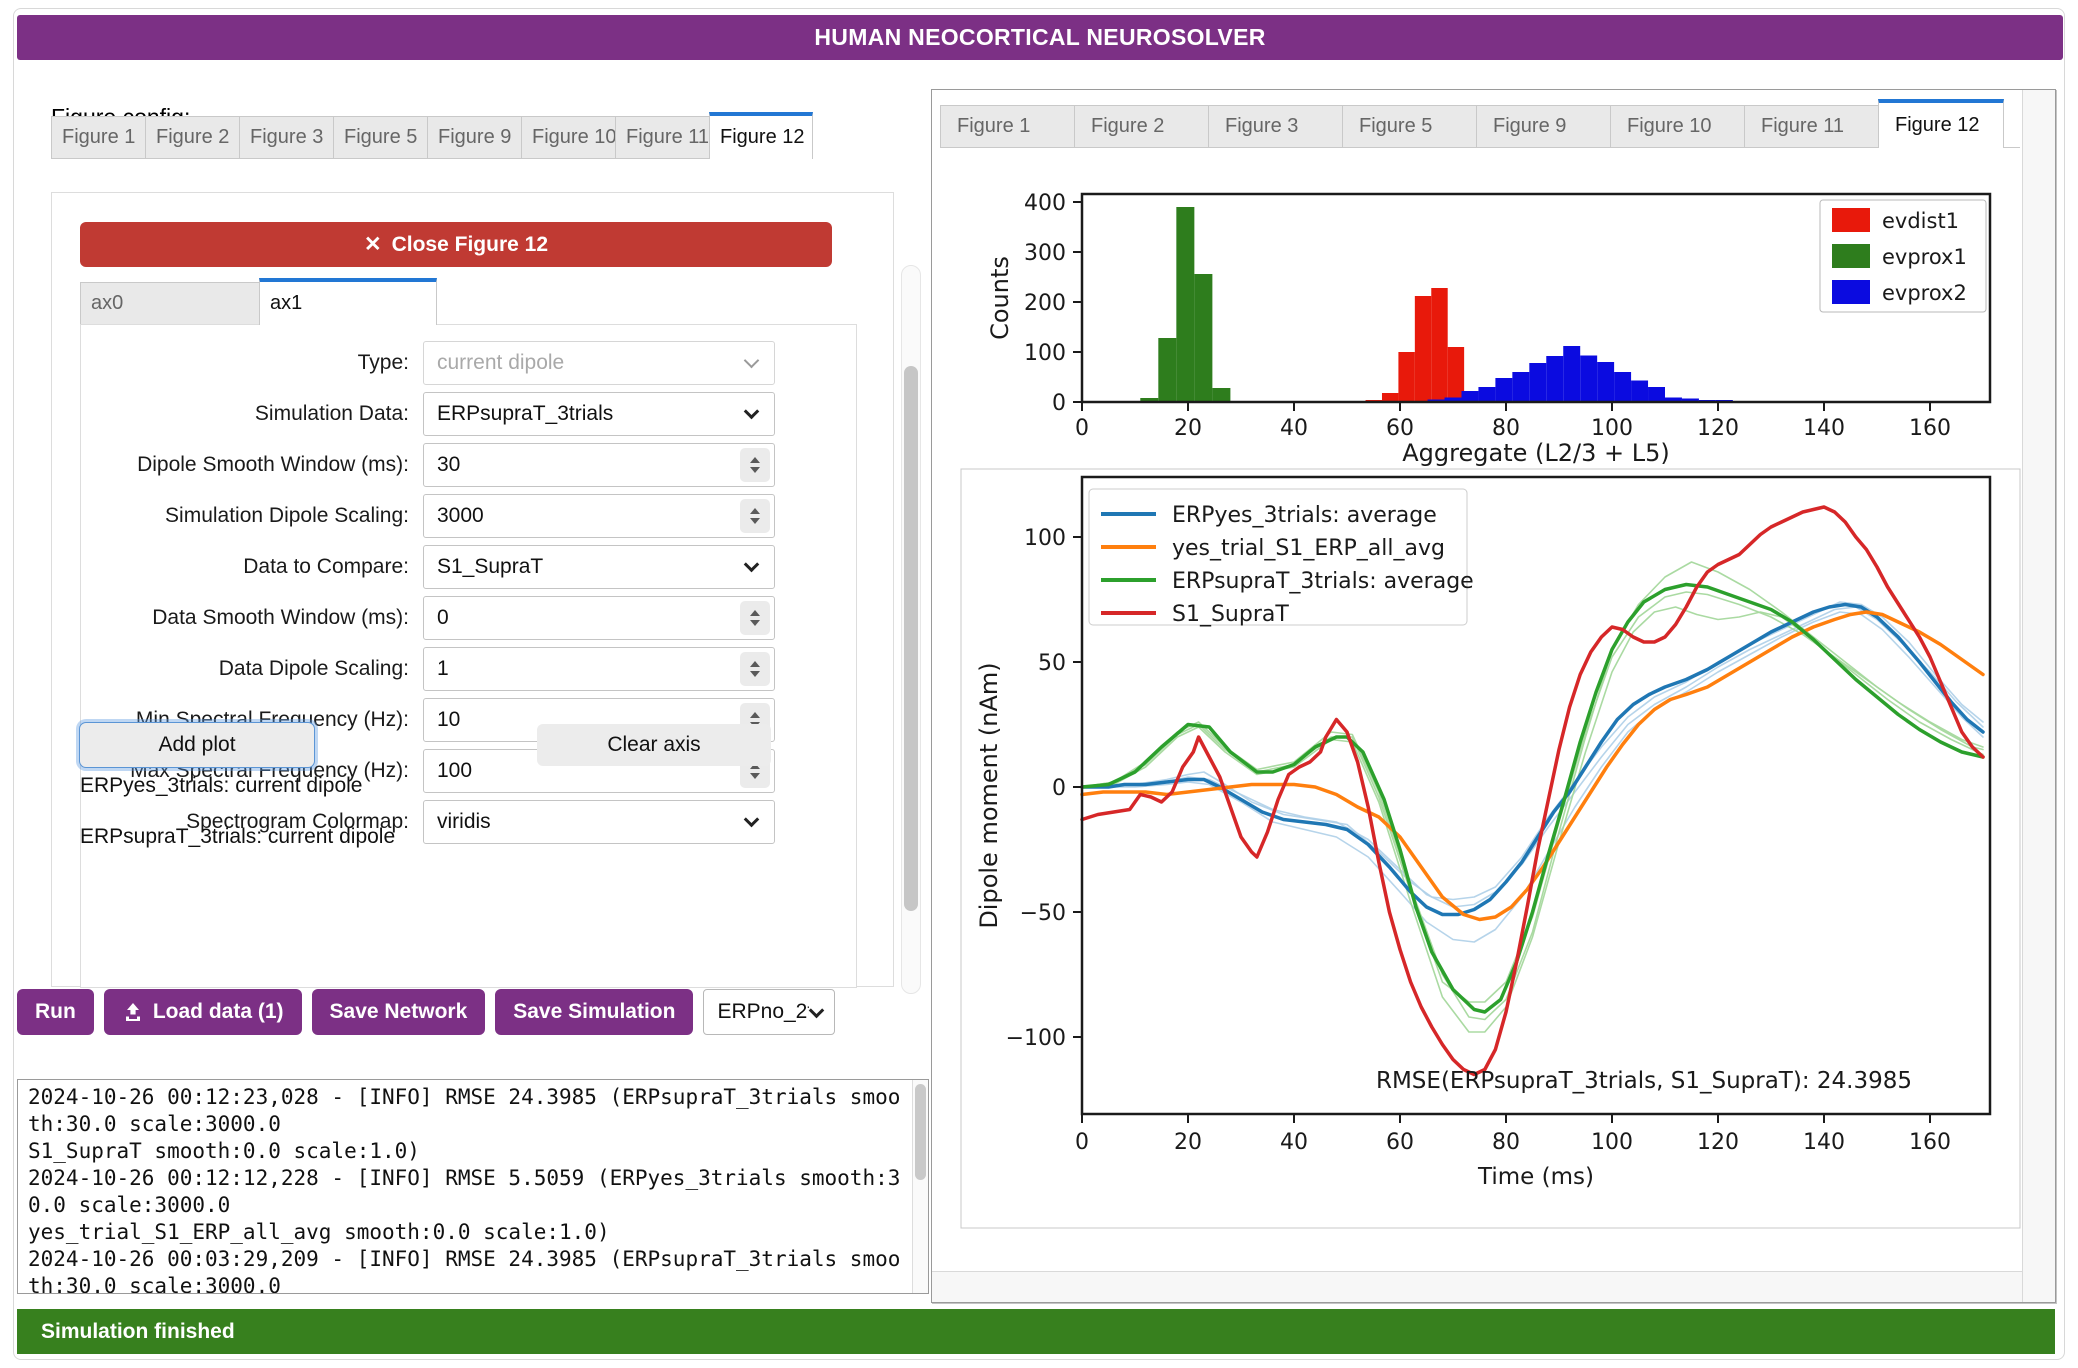  Describe the element at coordinates (490, 566) in the screenshot. I see `field-value: S1_SupraT` at that location.